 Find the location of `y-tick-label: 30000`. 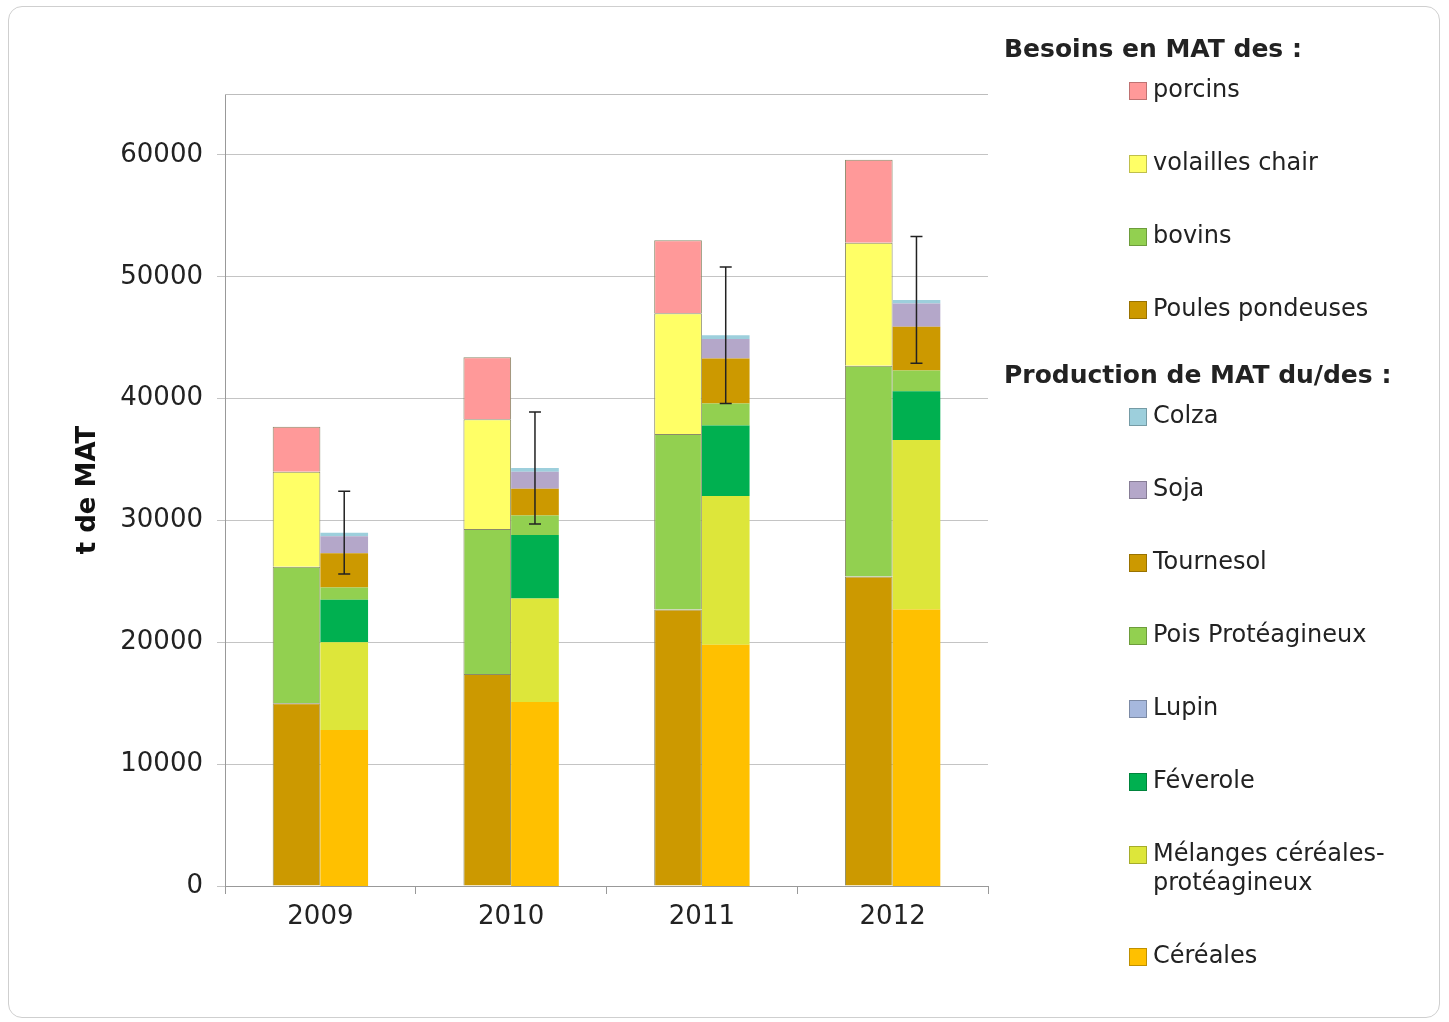

y-tick-label: 30000 is located at coordinates (161, 518).